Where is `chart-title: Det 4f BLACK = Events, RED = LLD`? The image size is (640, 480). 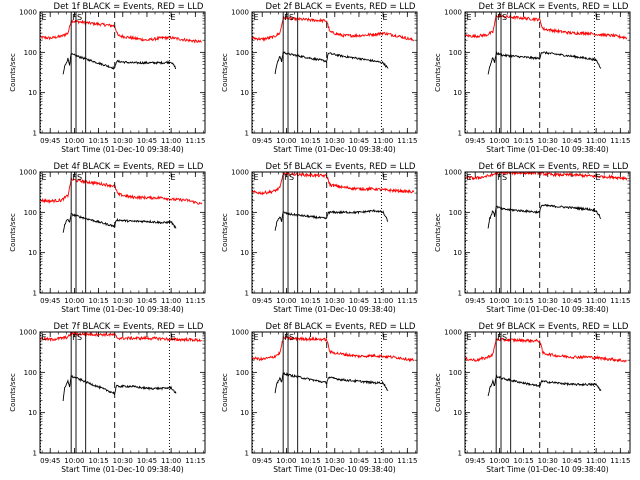 chart-title: Det 4f BLACK = Events, RED = LLD is located at coordinates (129, 167).